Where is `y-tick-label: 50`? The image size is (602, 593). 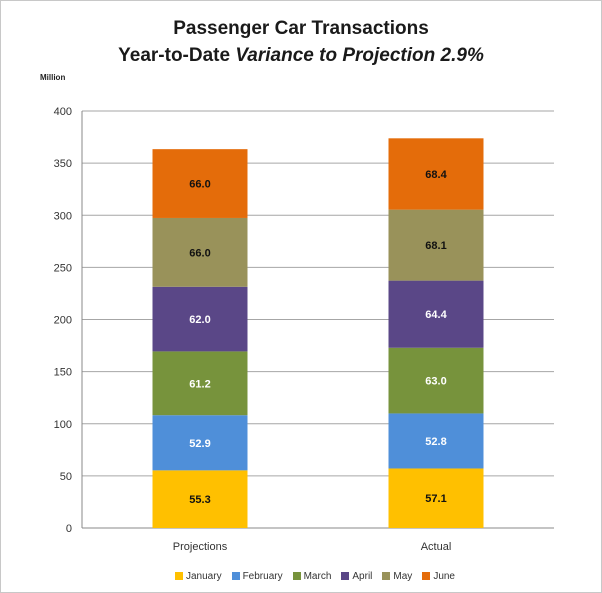
y-tick-label: 50 is located at coordinates (66, 477).